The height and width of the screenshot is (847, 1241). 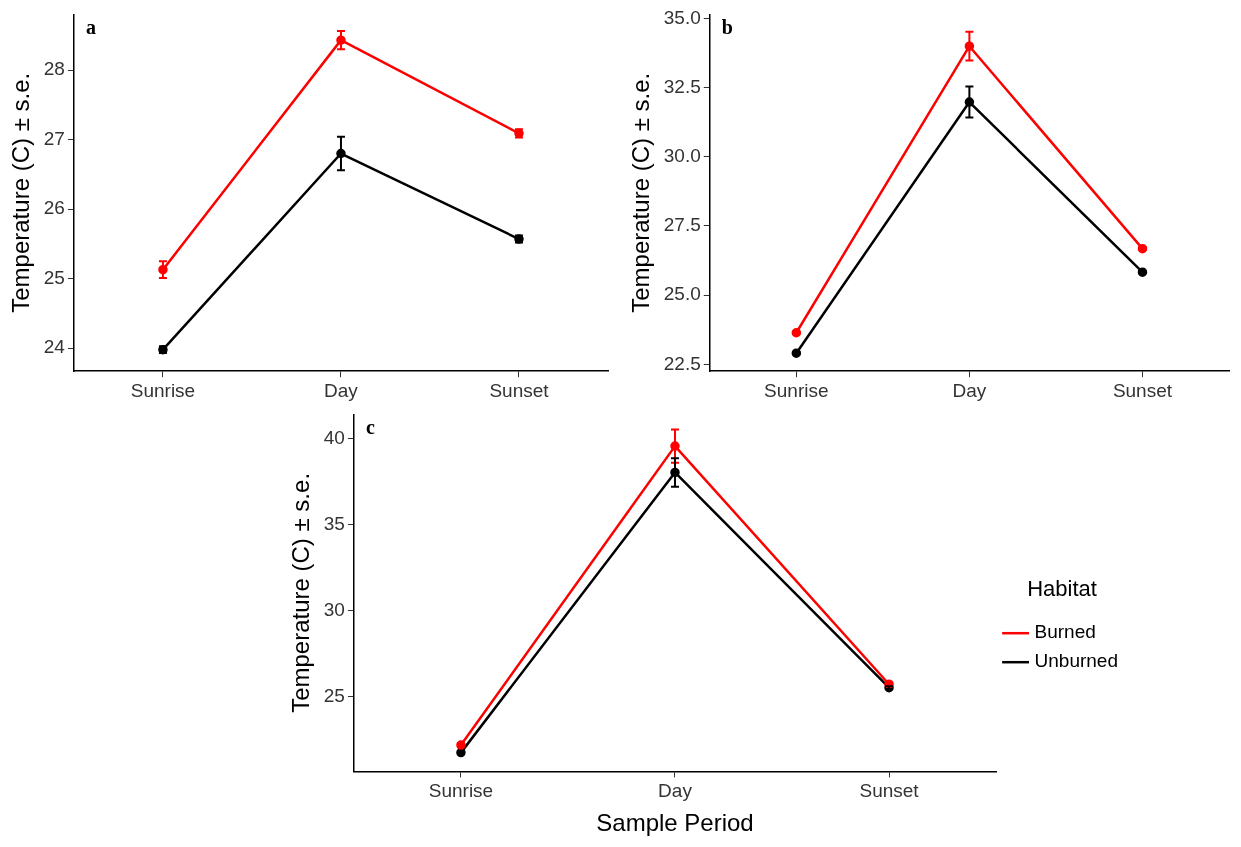 I want to click on y-tick-label: 28, so click(x=54, y=69).